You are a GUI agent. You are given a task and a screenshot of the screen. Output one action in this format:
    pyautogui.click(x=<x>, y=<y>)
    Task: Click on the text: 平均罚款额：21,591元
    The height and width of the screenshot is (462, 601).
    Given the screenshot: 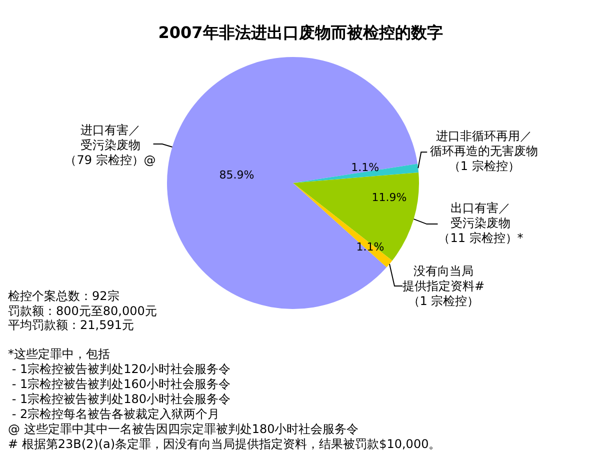 What is the action you would take?
    pyautogui.click(x=71, y=325)
    